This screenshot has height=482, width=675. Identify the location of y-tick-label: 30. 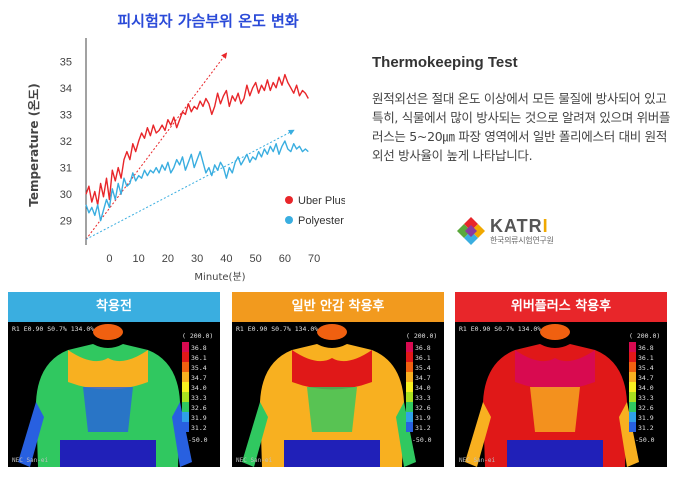
(66, 195).